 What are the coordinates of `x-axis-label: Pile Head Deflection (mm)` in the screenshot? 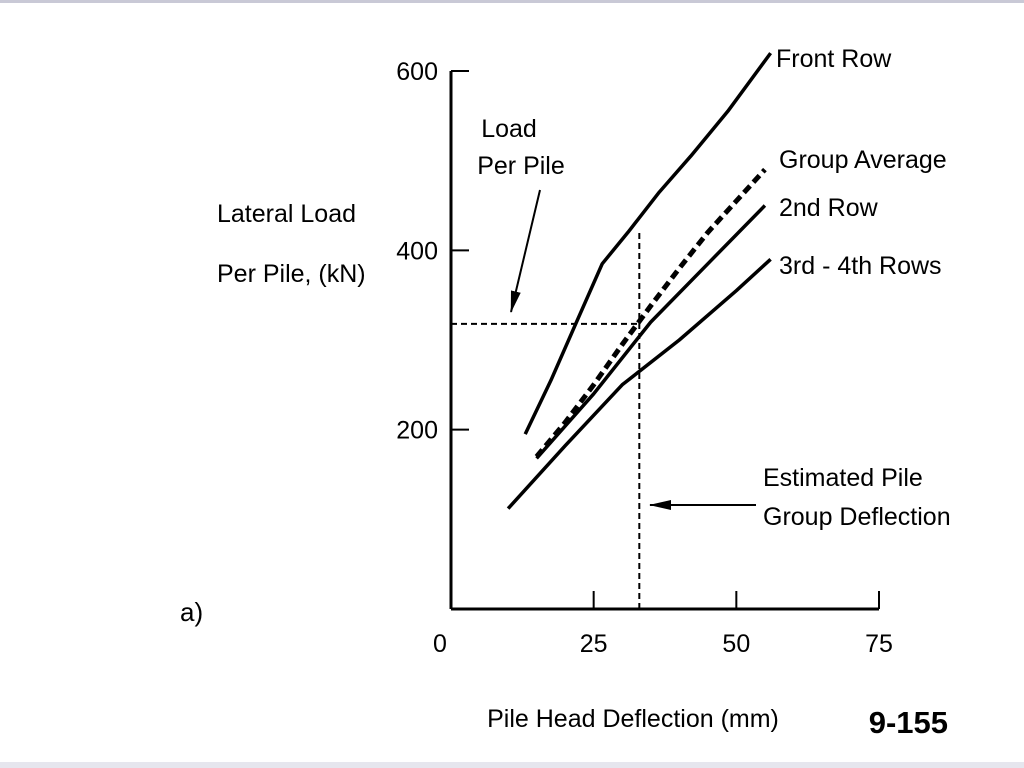 It's located at (633, 719).